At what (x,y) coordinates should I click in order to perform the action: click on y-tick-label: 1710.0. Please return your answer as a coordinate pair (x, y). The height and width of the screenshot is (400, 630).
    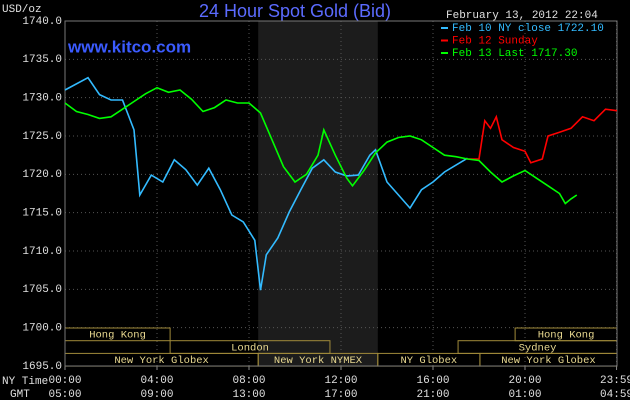
    Looking at the image, I should click on (42, 252).